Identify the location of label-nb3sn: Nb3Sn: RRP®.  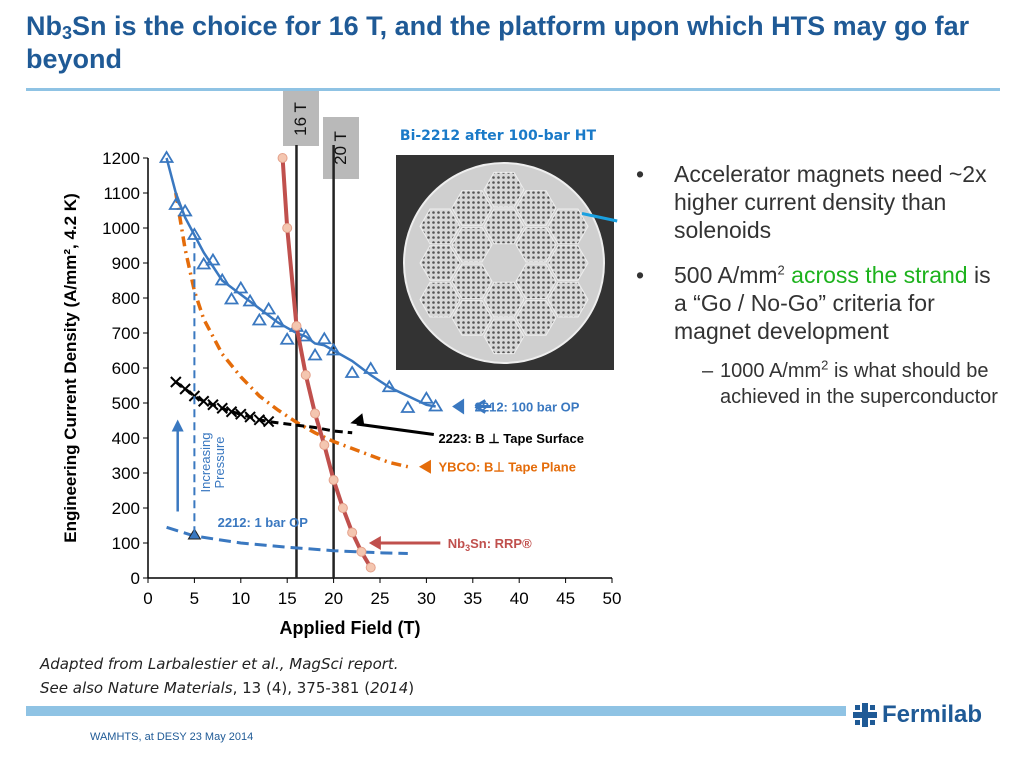
(490, 544).